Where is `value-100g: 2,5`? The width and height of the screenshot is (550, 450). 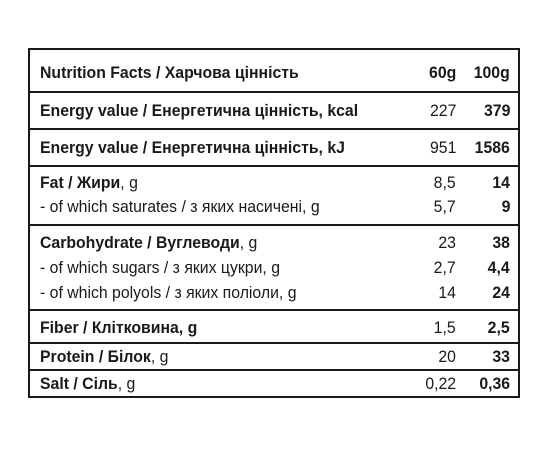
value-100g: 2,5 is located at coordinates (499, 327).